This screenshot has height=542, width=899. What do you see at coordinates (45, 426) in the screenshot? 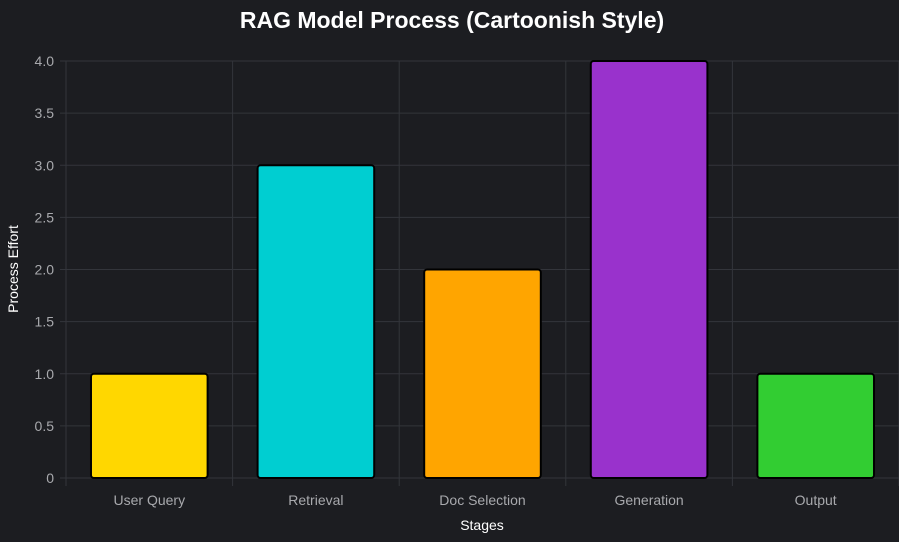
I see `y-tick-label: 0.5` at bounding box center [45, 426].